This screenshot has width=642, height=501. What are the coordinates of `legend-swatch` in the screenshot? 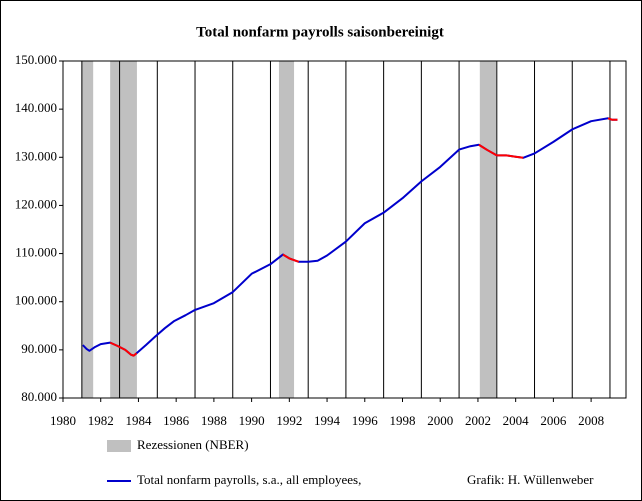 It's located at (119, 446).